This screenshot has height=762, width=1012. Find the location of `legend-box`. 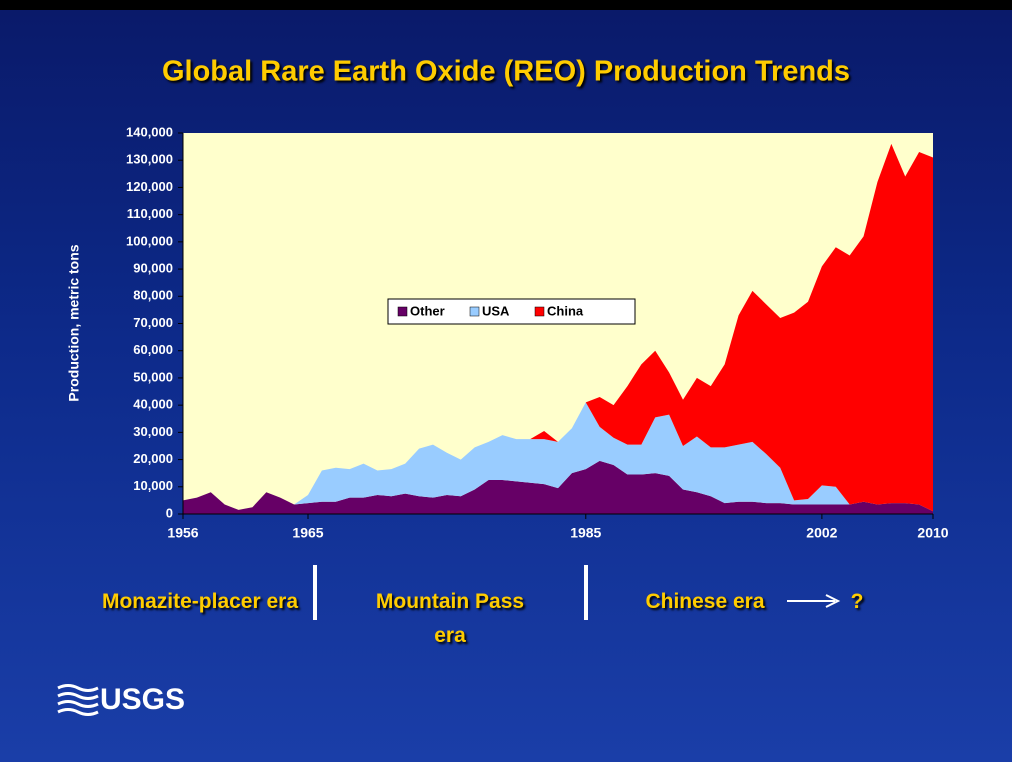

legend-box is located at coordinates (511, 311).